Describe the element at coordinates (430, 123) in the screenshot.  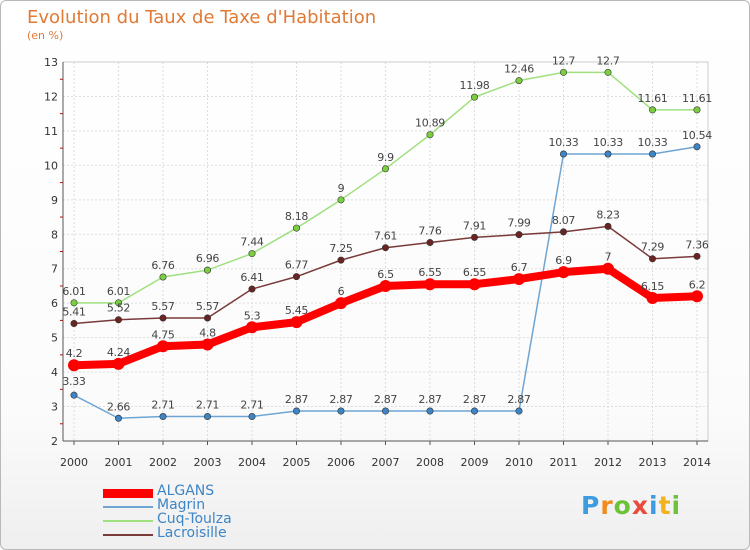
I see `data-label-cuq-toulza: 10.89` at that location.